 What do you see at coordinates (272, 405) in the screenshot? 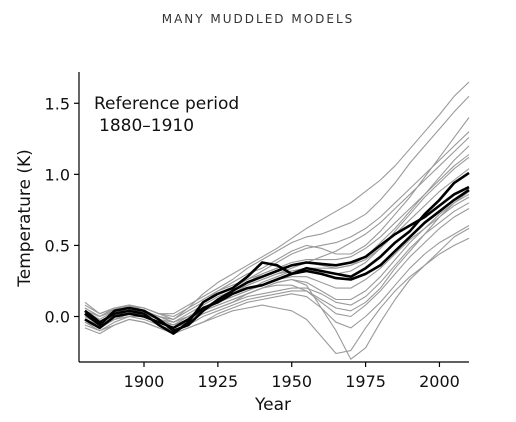
I see `x-axis-label: Year` at bounding box center [272, 405].